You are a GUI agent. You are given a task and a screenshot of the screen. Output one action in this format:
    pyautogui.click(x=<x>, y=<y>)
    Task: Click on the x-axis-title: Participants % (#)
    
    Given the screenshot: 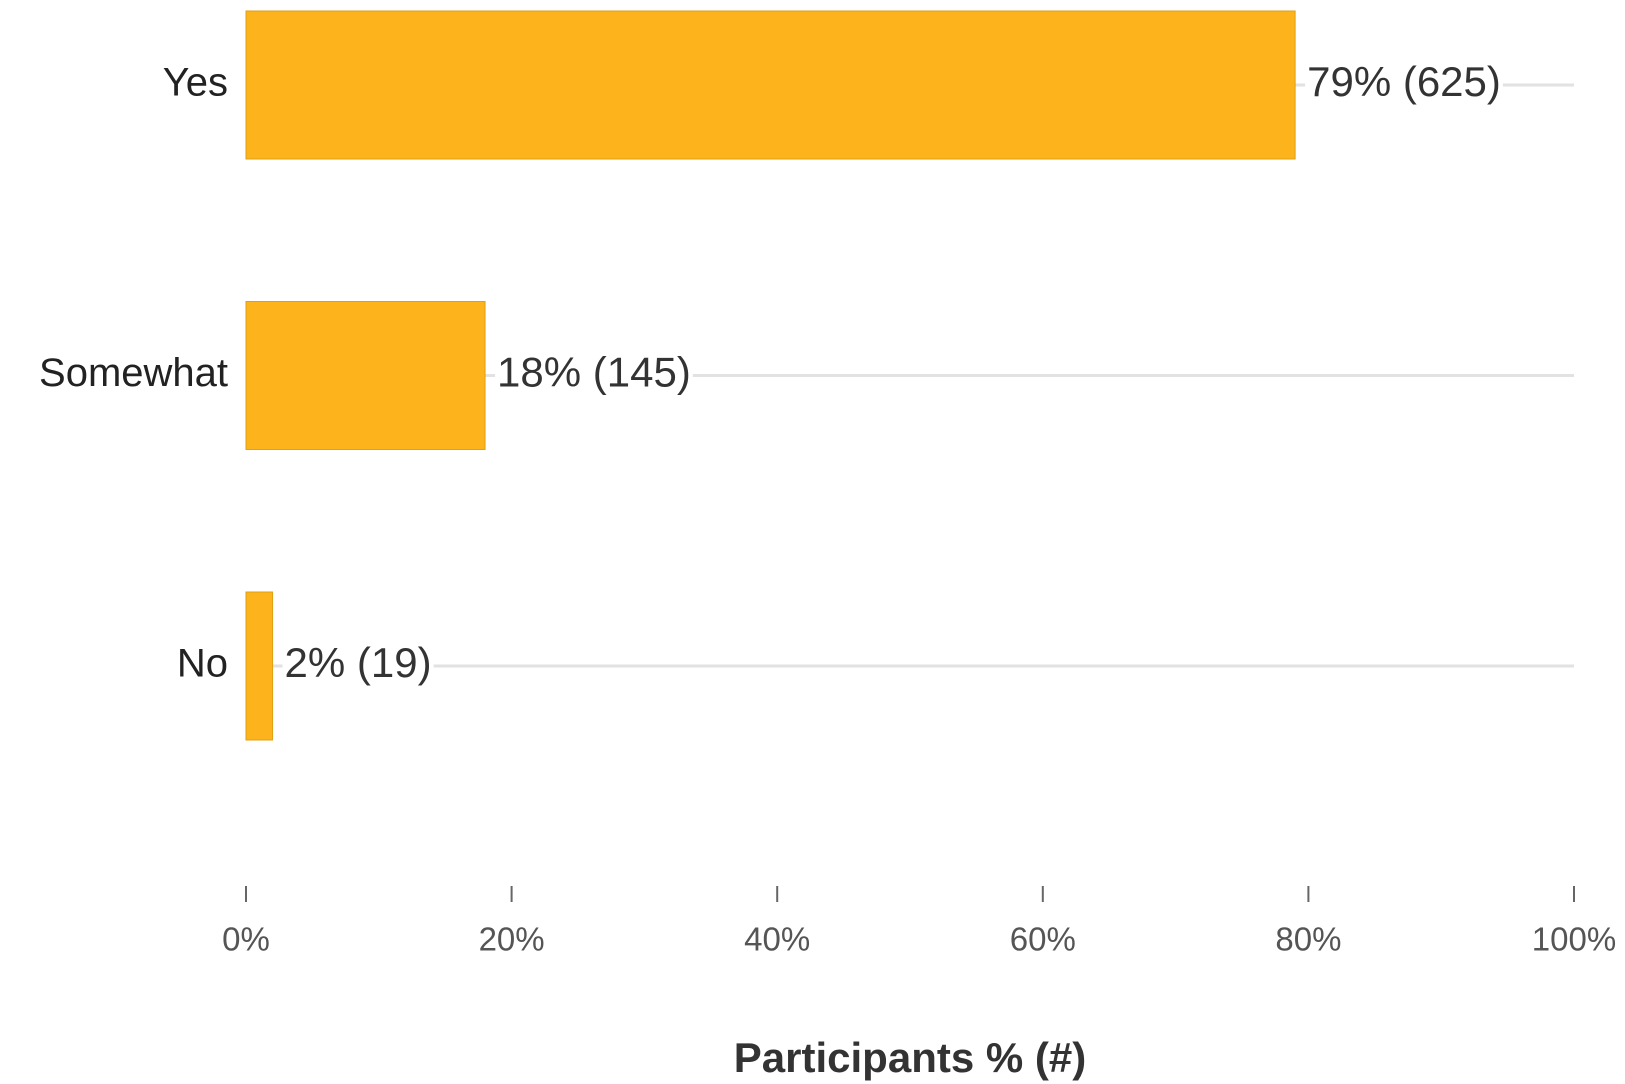 What is the action you would take?
    pyautogui.click(x=910, y=1057)
    